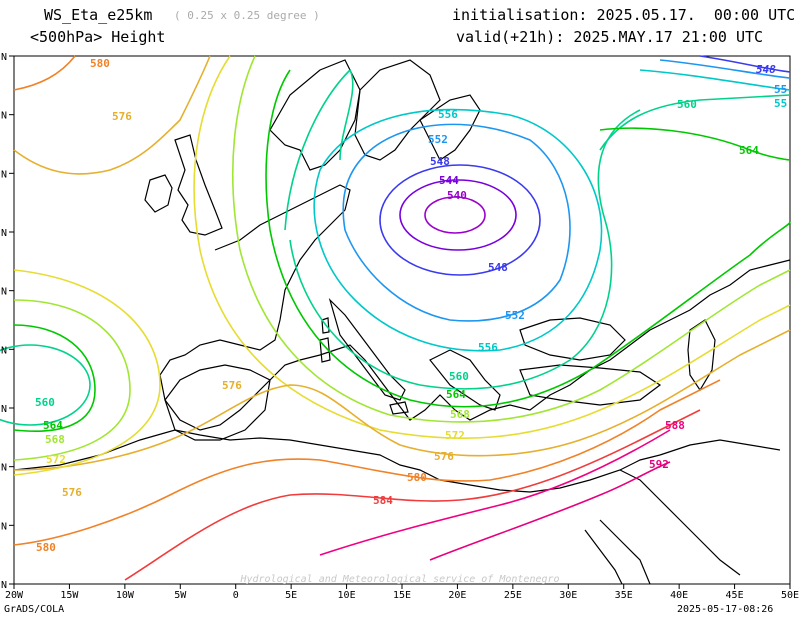  What do you see at coordinates (236, 595) in the screenshot?
I see `x-tick-label: 0` at bounding box center [236, 595].